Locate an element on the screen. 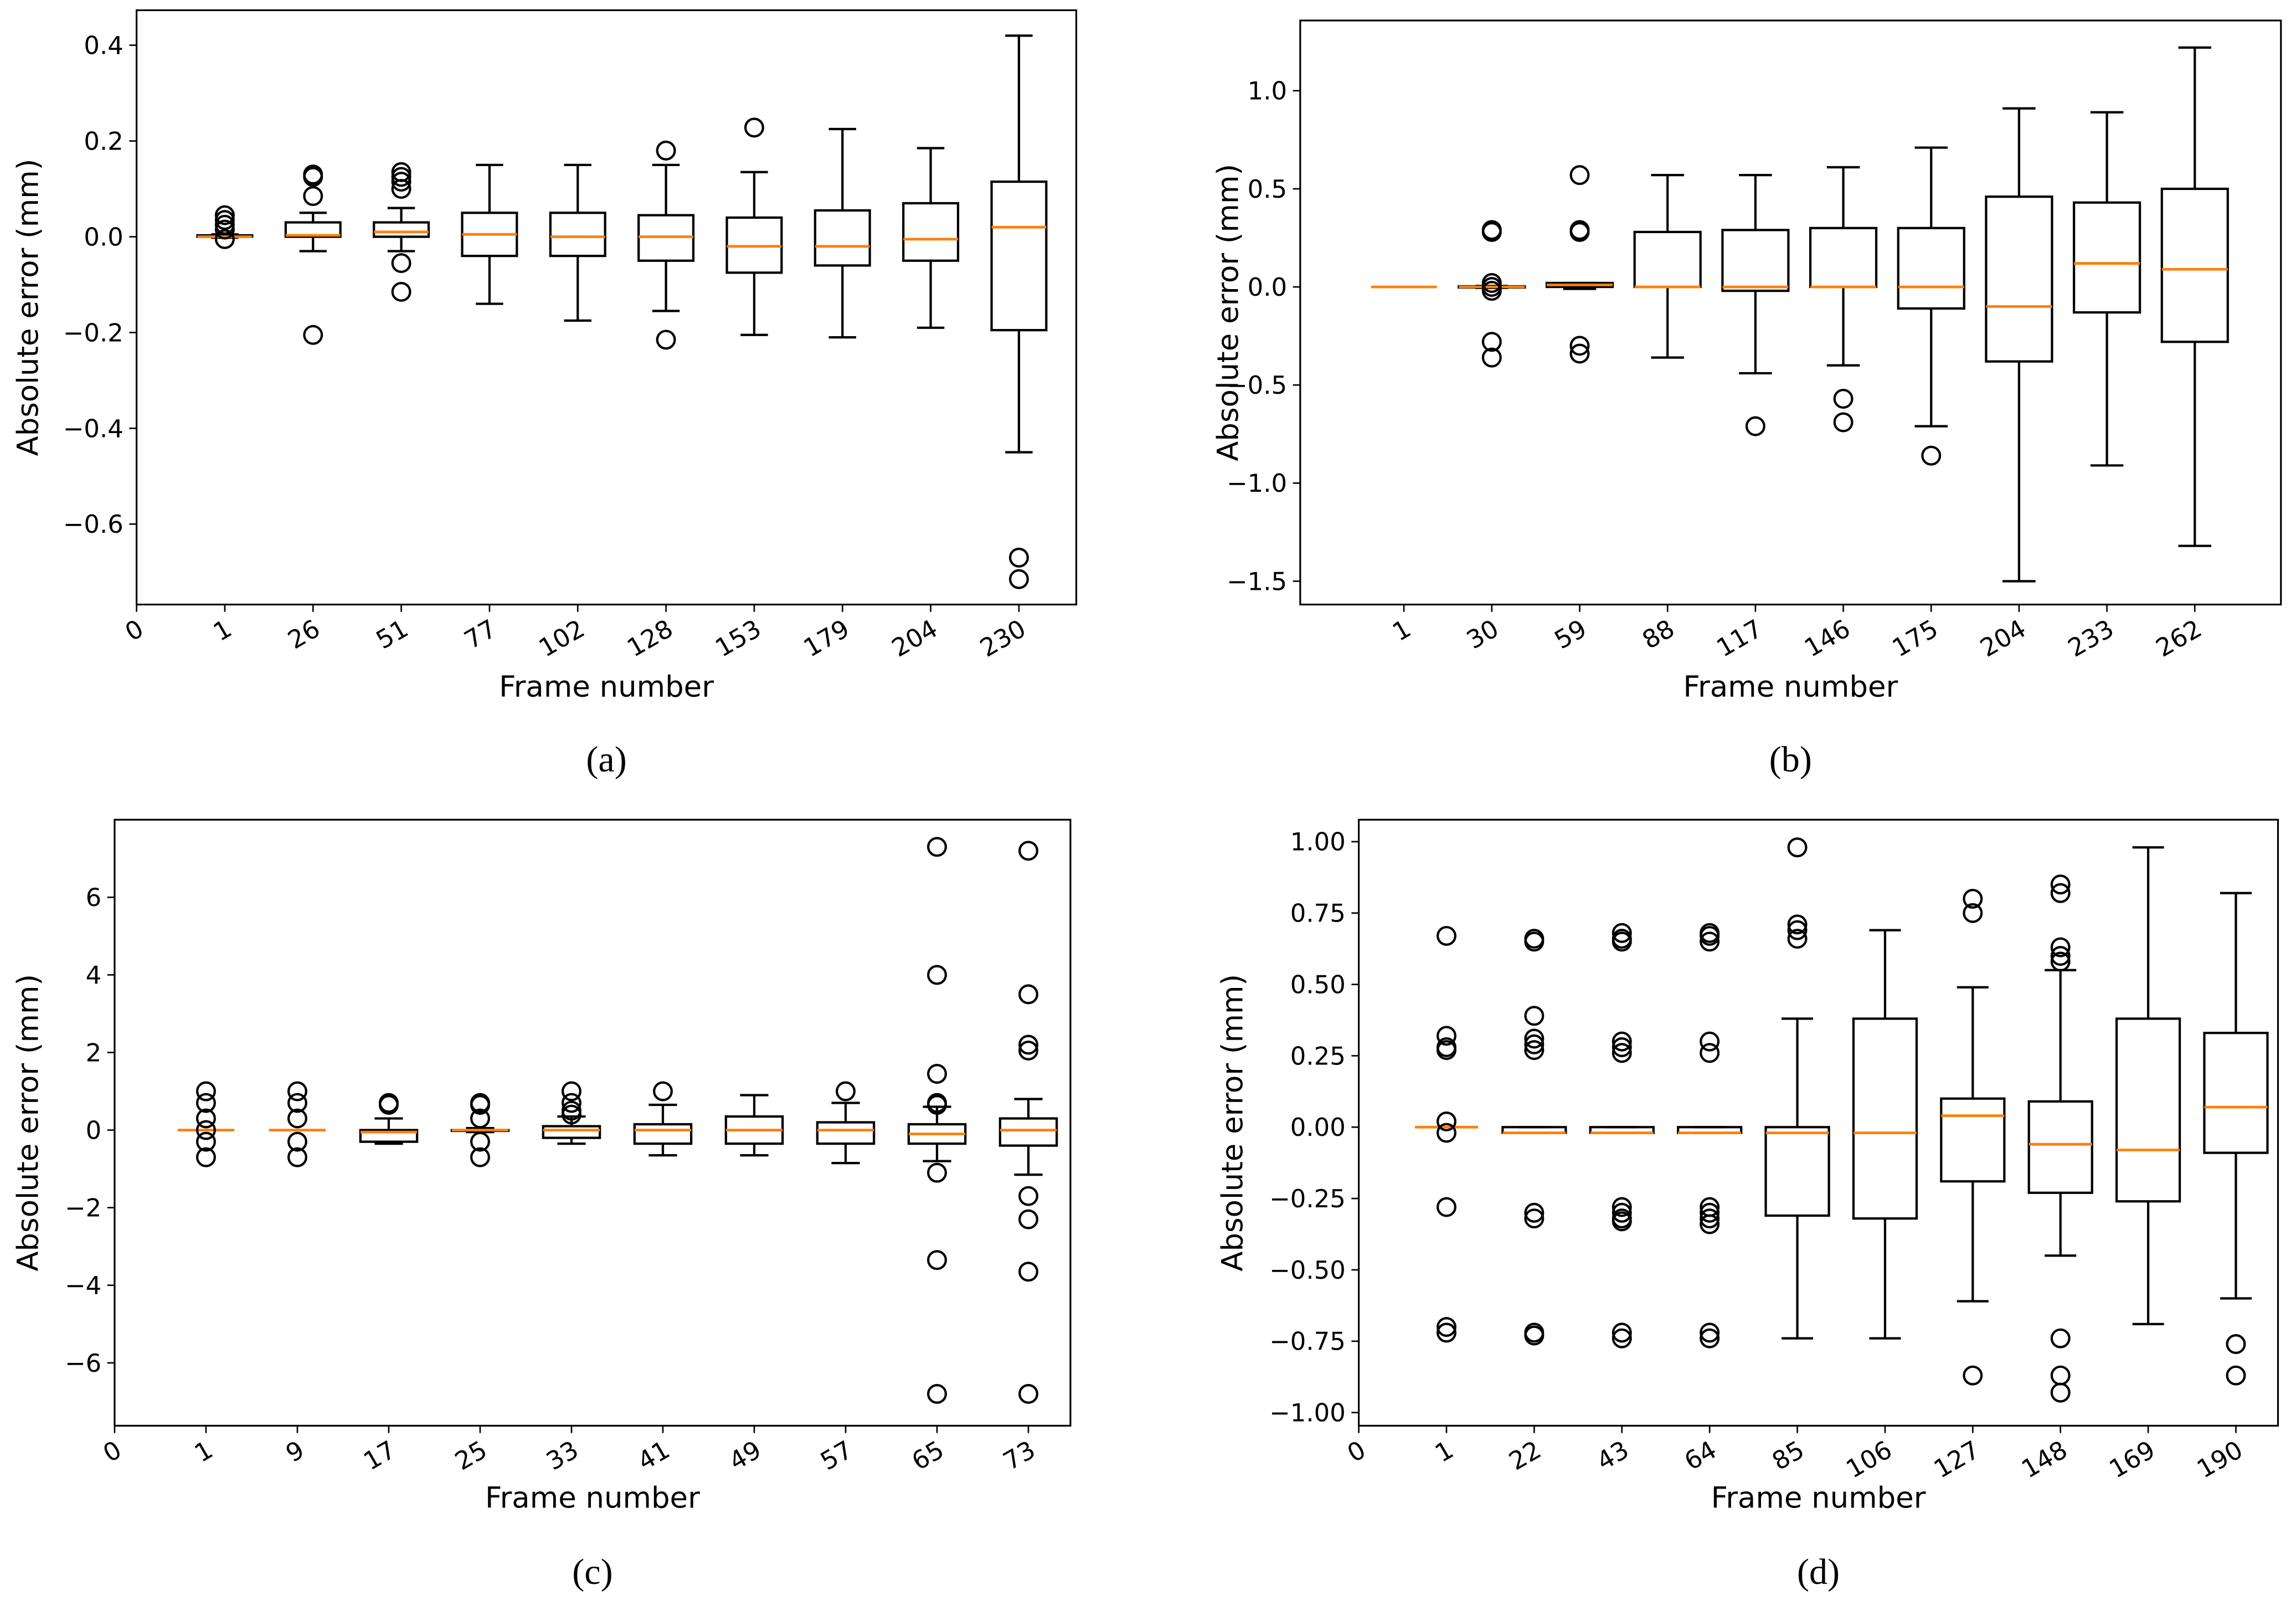 This screenshot has height=1616, width=2296. x-tick-label: 41 is located at coordinates (653, 1455).